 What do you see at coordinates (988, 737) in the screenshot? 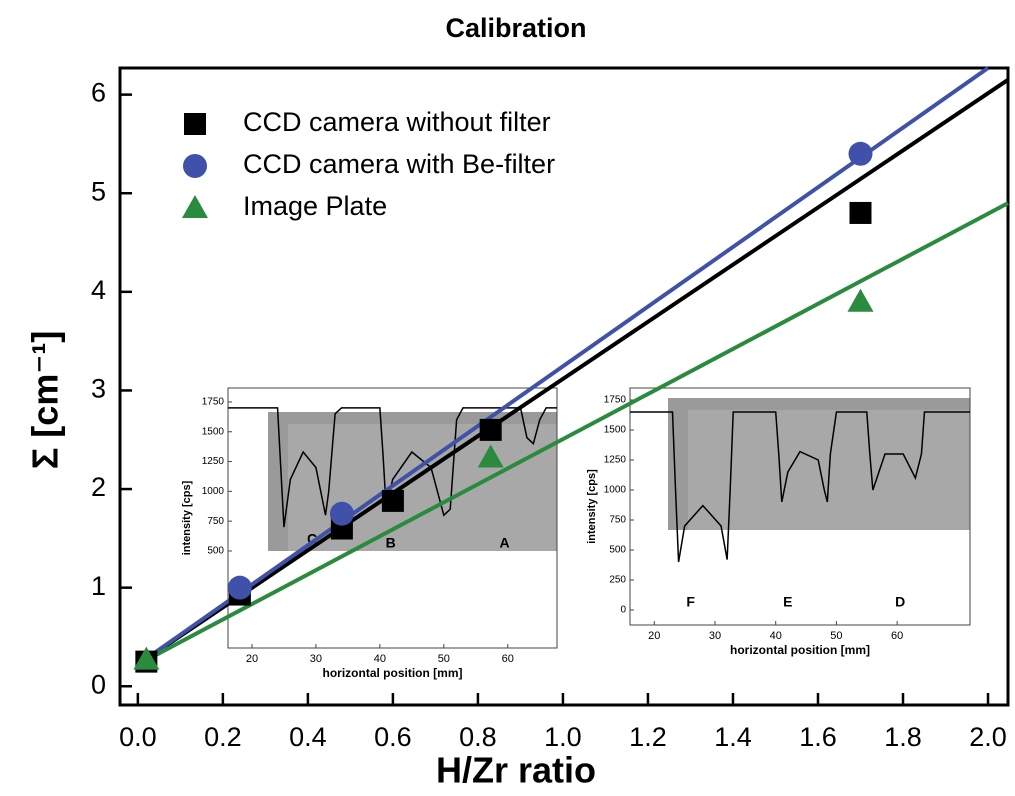
I see `x-tick-label: 2.0` at bounding box center [988, 737].